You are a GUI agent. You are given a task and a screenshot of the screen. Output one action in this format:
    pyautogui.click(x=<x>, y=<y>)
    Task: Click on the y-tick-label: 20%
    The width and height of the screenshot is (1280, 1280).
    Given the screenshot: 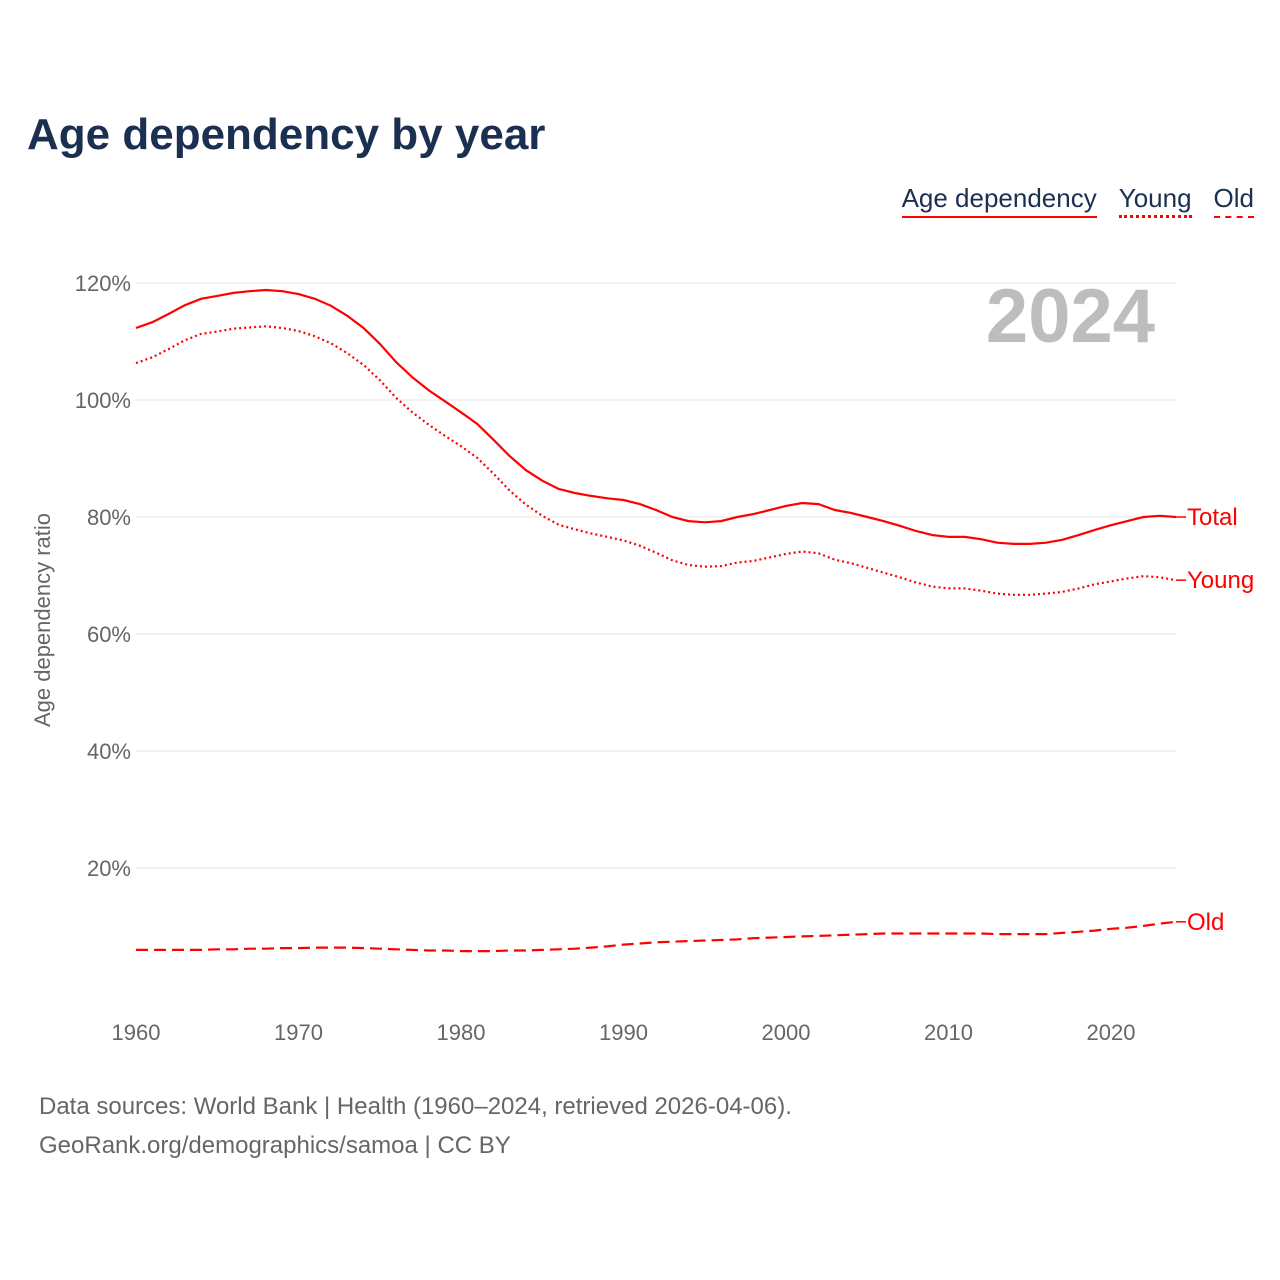 What is the action you would take?
    pyautogui.click(x=109, y=868)
    